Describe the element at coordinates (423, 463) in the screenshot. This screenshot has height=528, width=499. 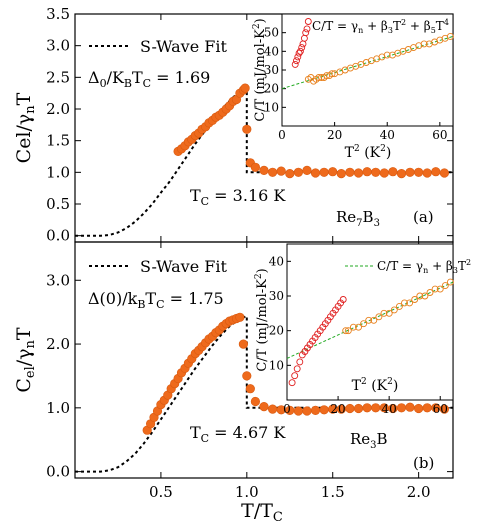
I see `panel-b-panel-label: (b)` at that location.